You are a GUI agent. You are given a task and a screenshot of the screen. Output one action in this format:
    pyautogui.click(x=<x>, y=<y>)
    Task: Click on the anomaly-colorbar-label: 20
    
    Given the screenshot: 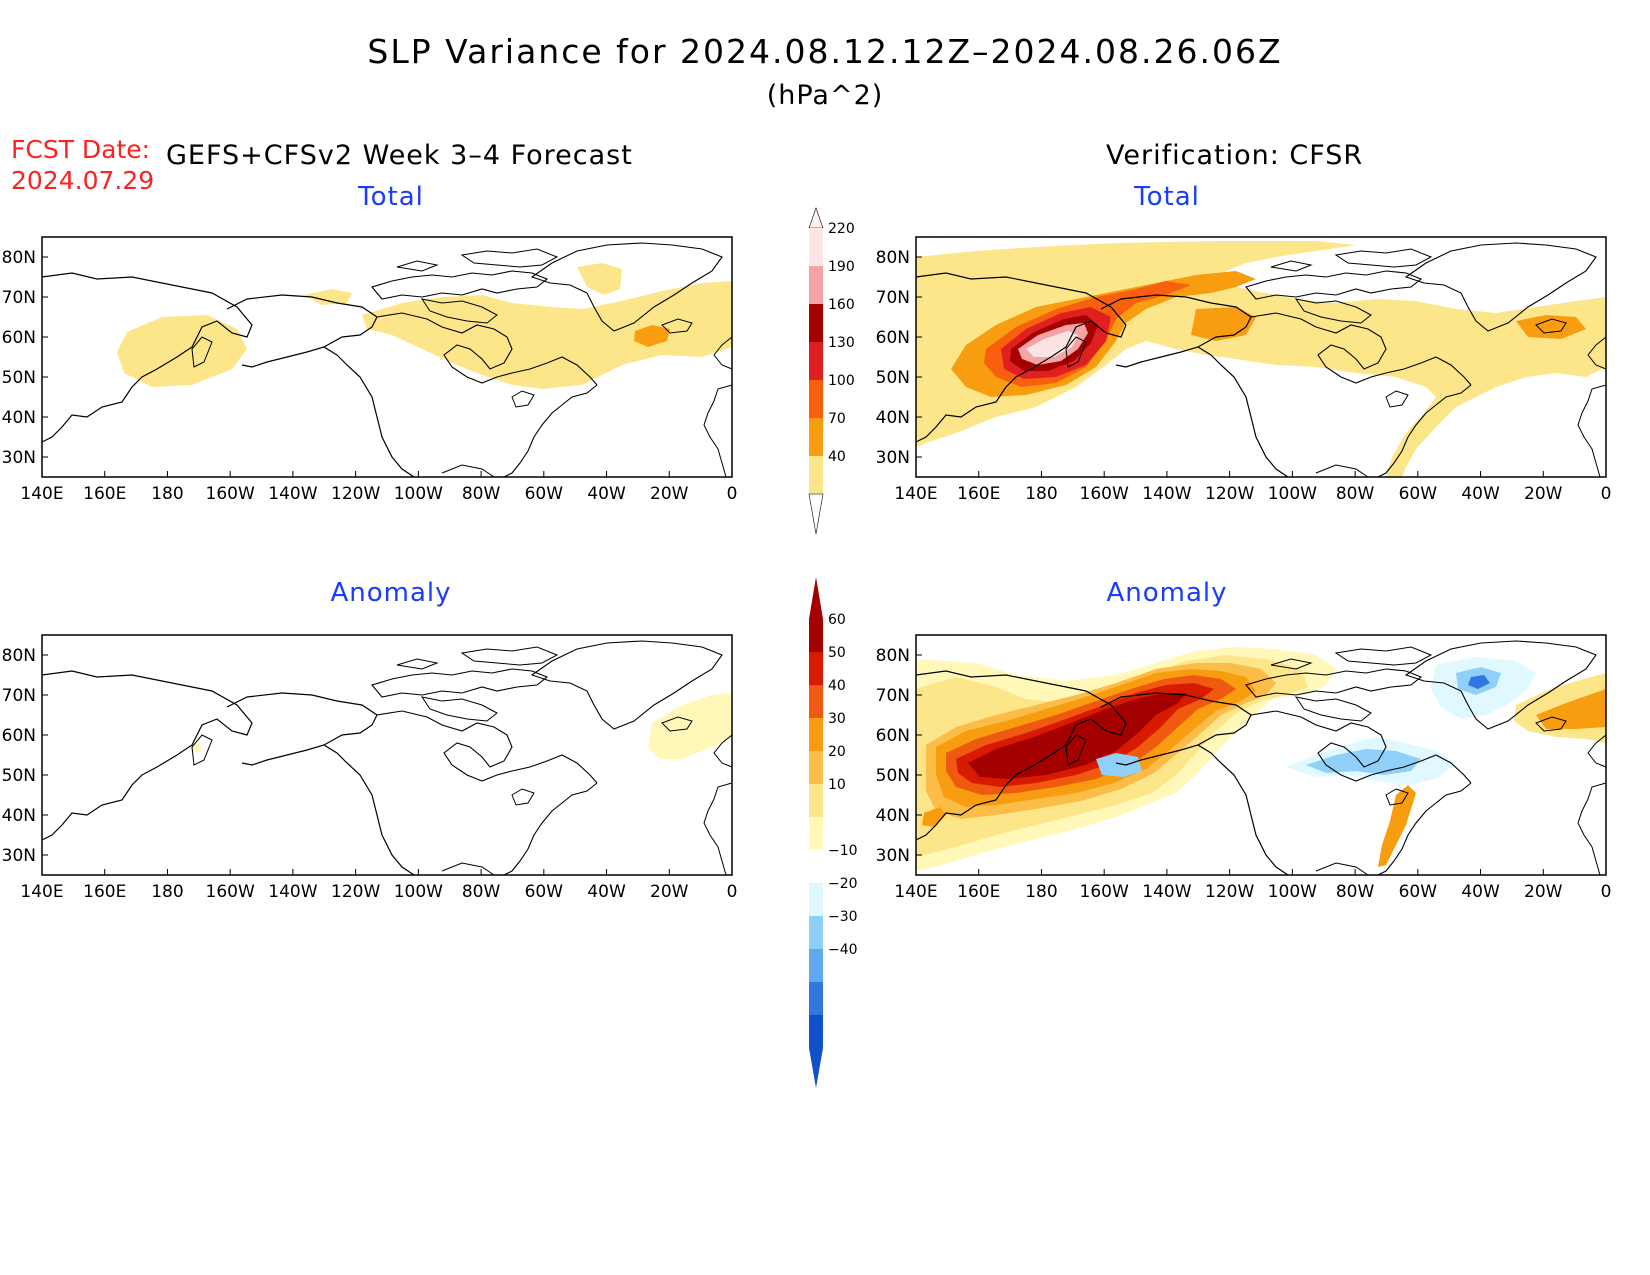 What is the action you would take?
    pyautogui.click(x=837, y=752)
    